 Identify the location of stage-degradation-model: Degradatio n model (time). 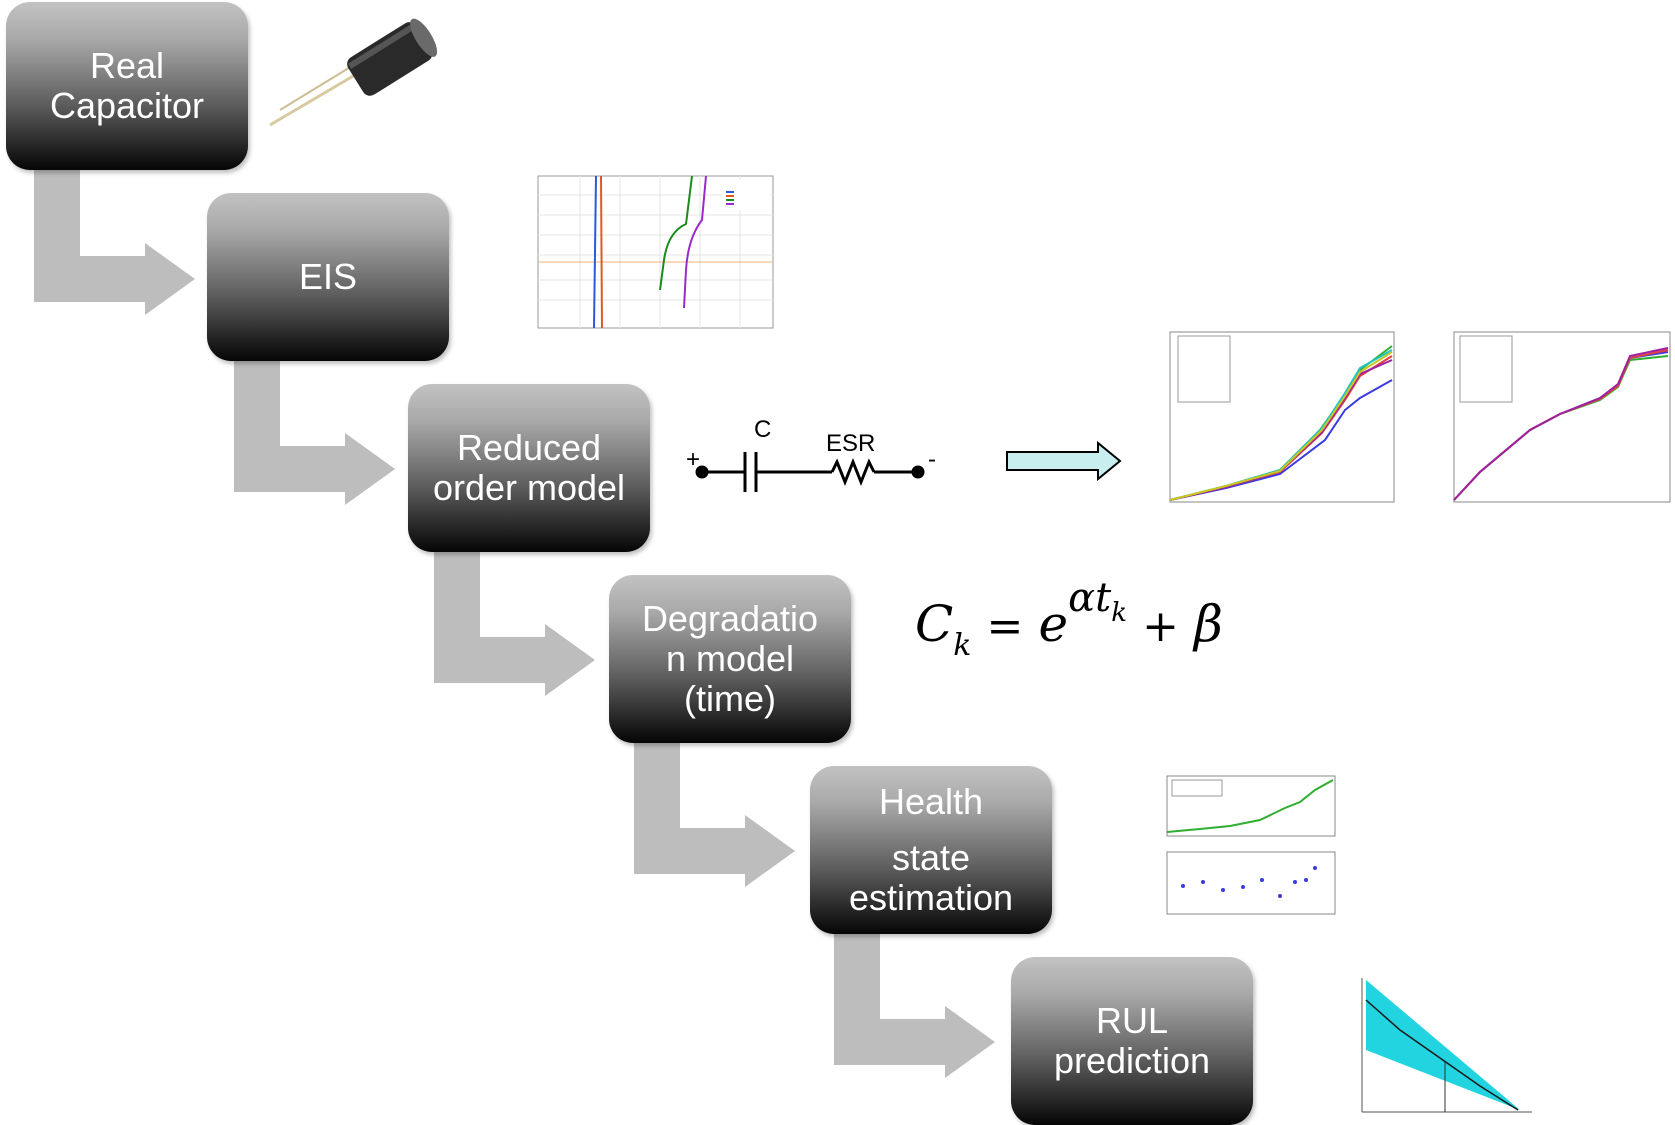
(730, 659).